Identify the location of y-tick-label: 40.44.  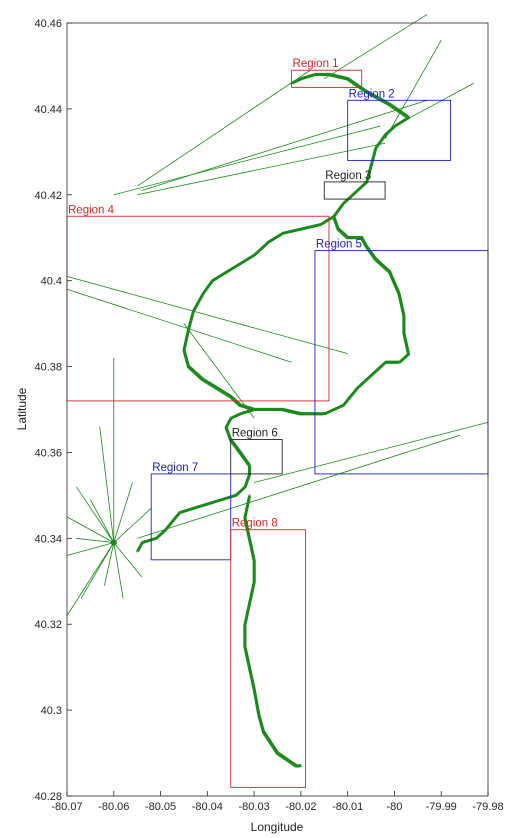
(48, 110).